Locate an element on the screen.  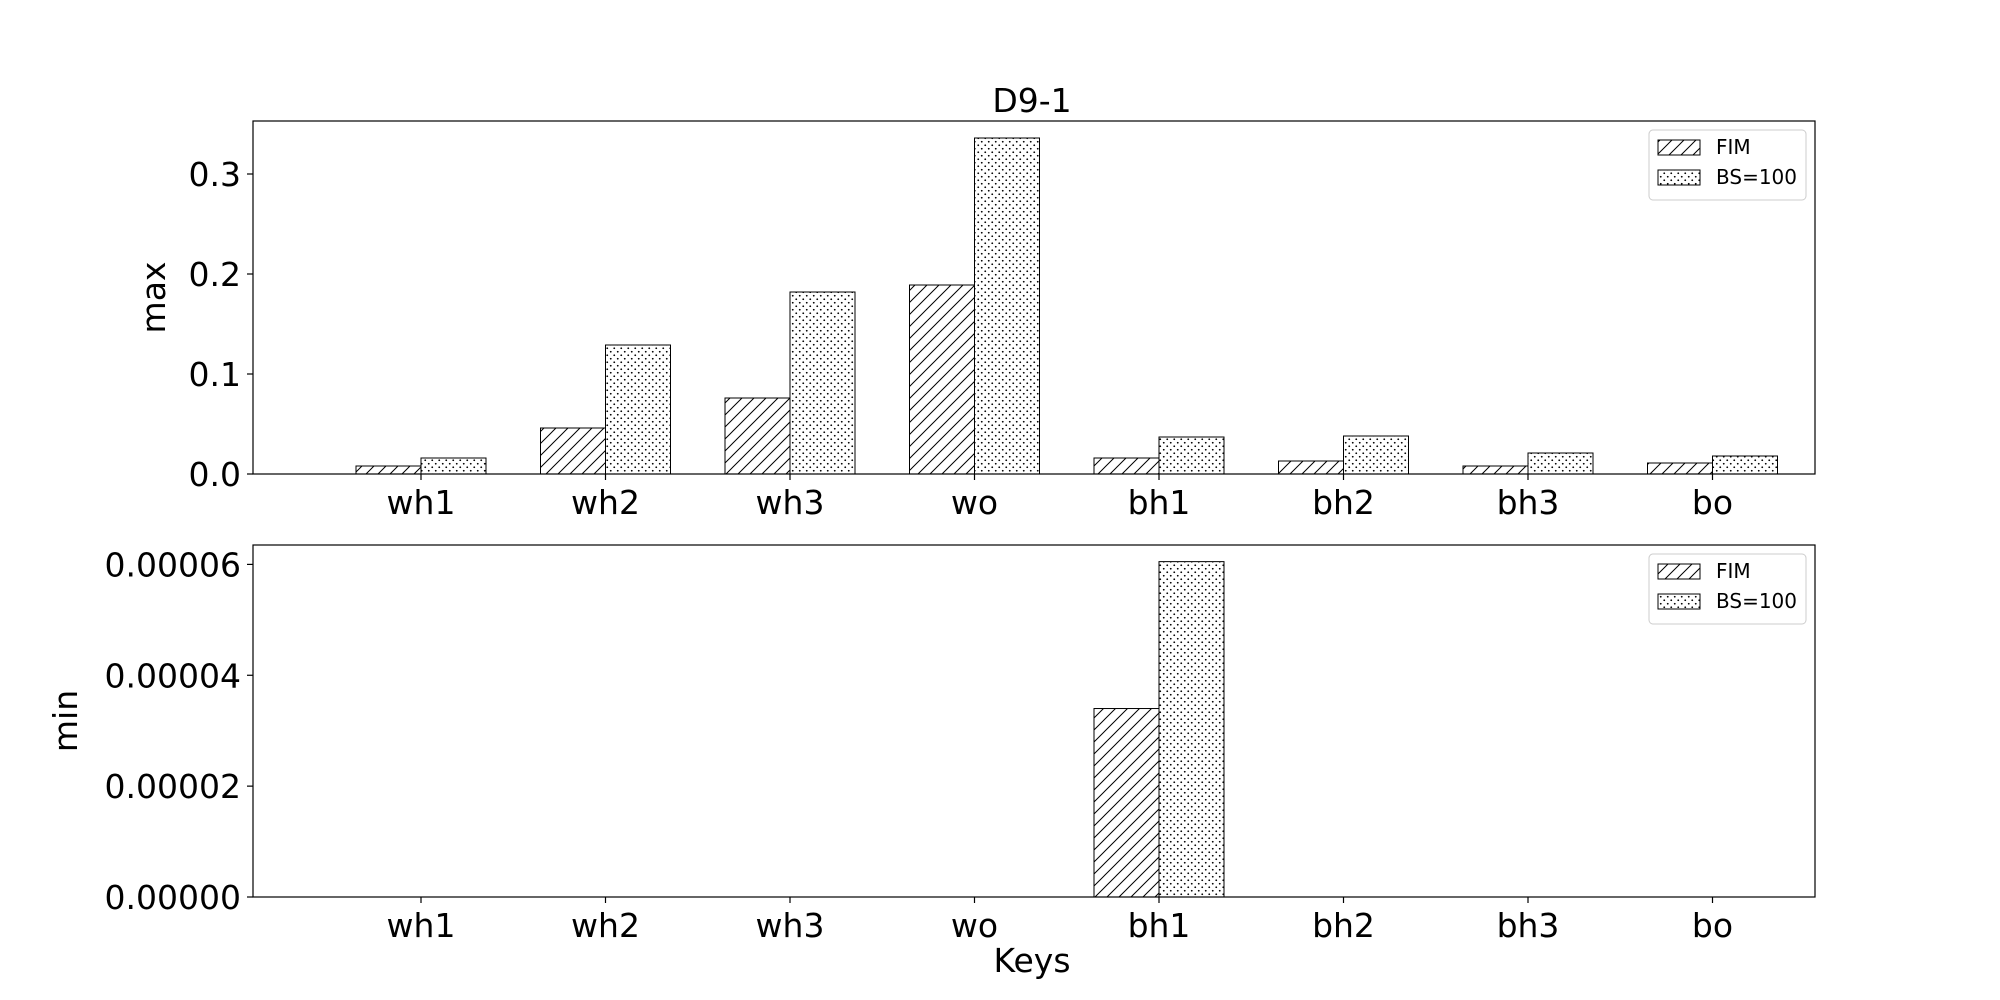
y-tick-label: 0.00006 is located at coordinates (173, 564).